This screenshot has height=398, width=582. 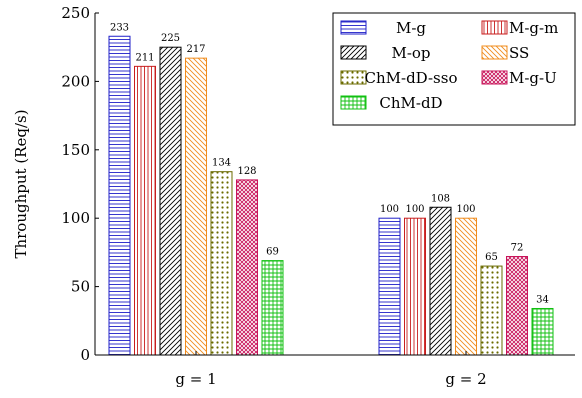 What do you see at coordinates (353, 102) in the screenshot?
I see `legend-swatch-chm-dd` at bounding box center [353, 102].